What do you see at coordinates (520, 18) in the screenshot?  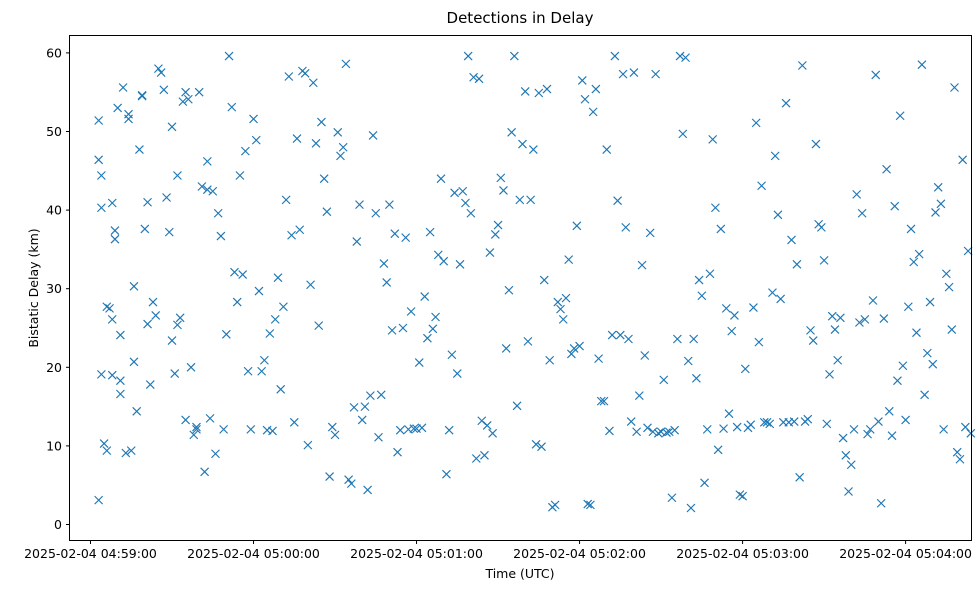 I see `chart-title: Detections in Delay` at bounding box center [520, 18].